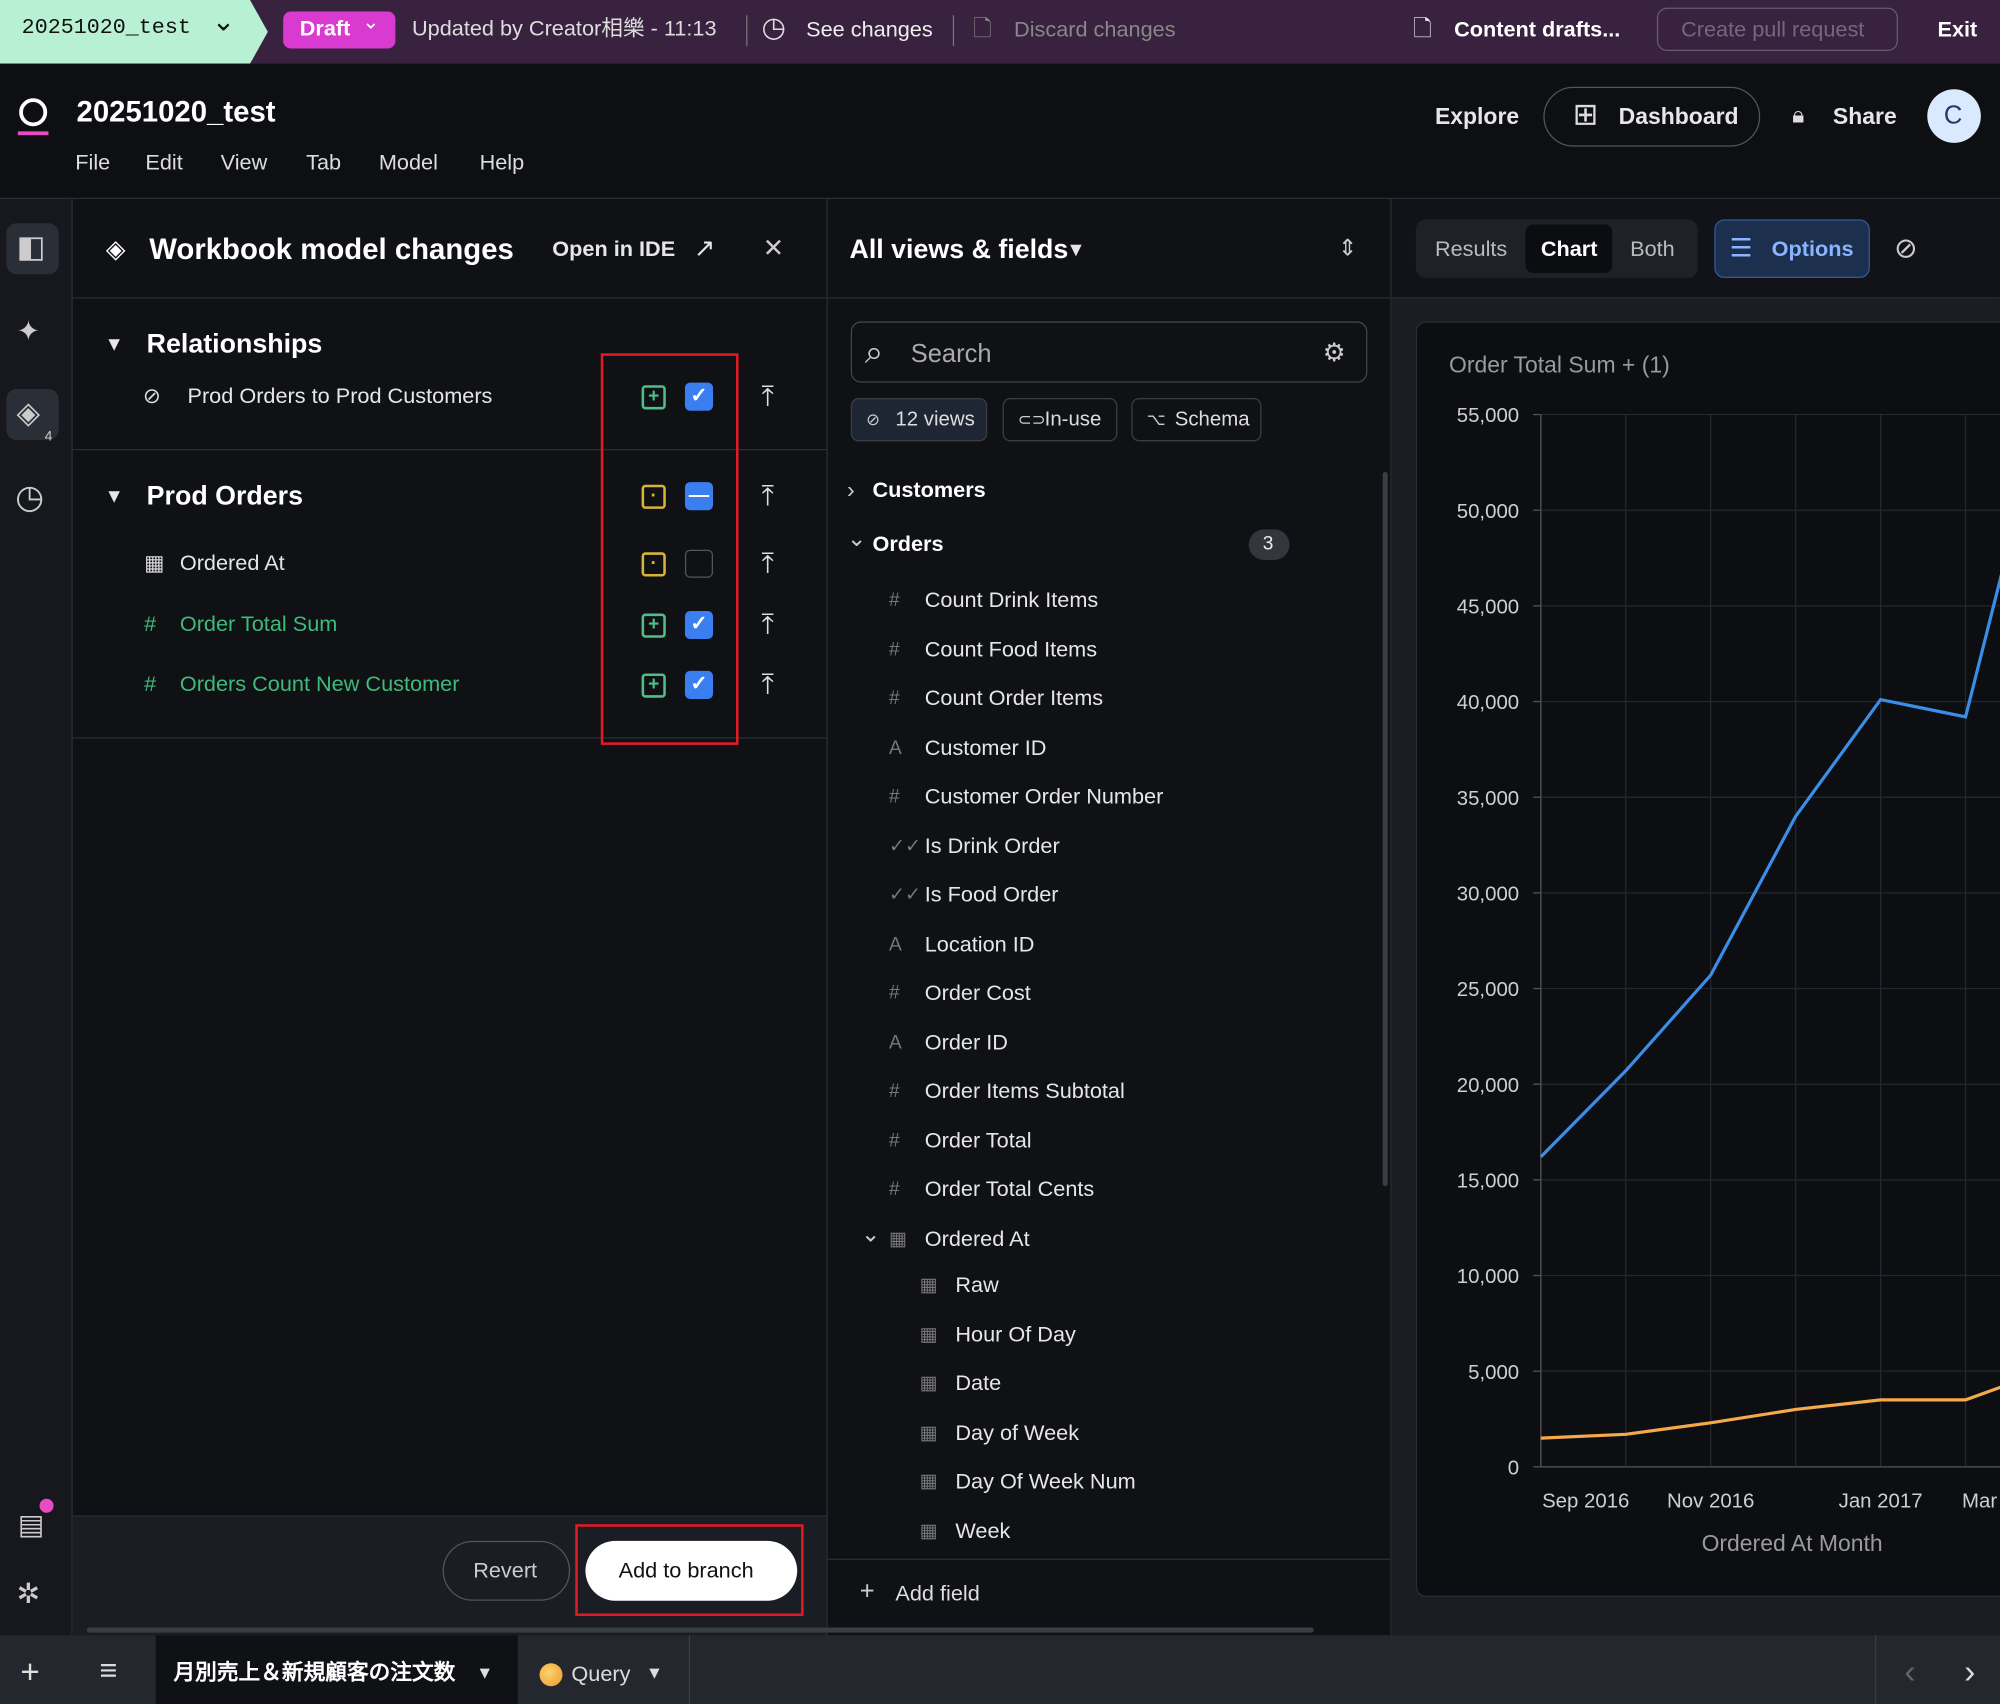 Image resolution: width=2000 pixels, height=1704 pixels. Describe the element at coordinates (152, 397) in the screenshot. I see `icon: ⊘` at that location.